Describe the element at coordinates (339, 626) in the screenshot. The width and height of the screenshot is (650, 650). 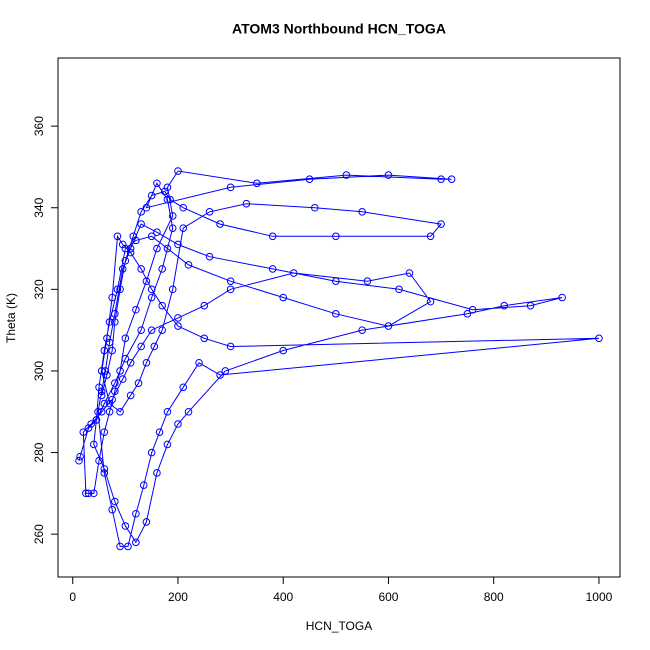
I see `x-axis-label: HCN_TOGA` at that location.